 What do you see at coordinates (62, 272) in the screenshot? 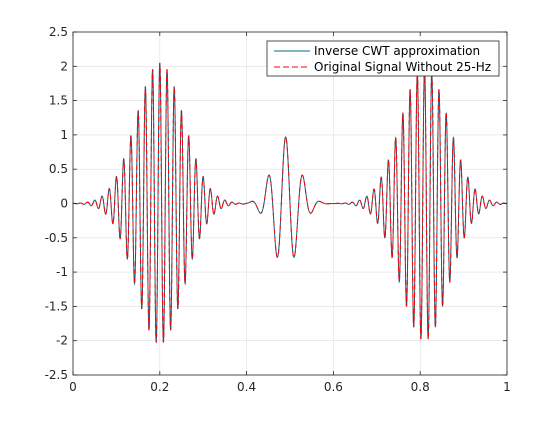
I see `y-tick-label: -1` at bounding box center [62, 272].